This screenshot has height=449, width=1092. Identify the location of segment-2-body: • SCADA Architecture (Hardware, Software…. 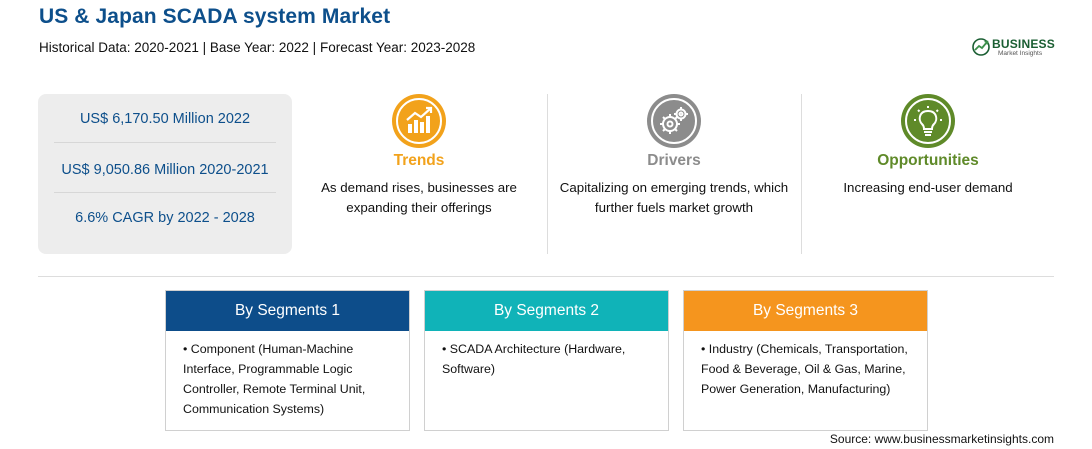
(534, 359).